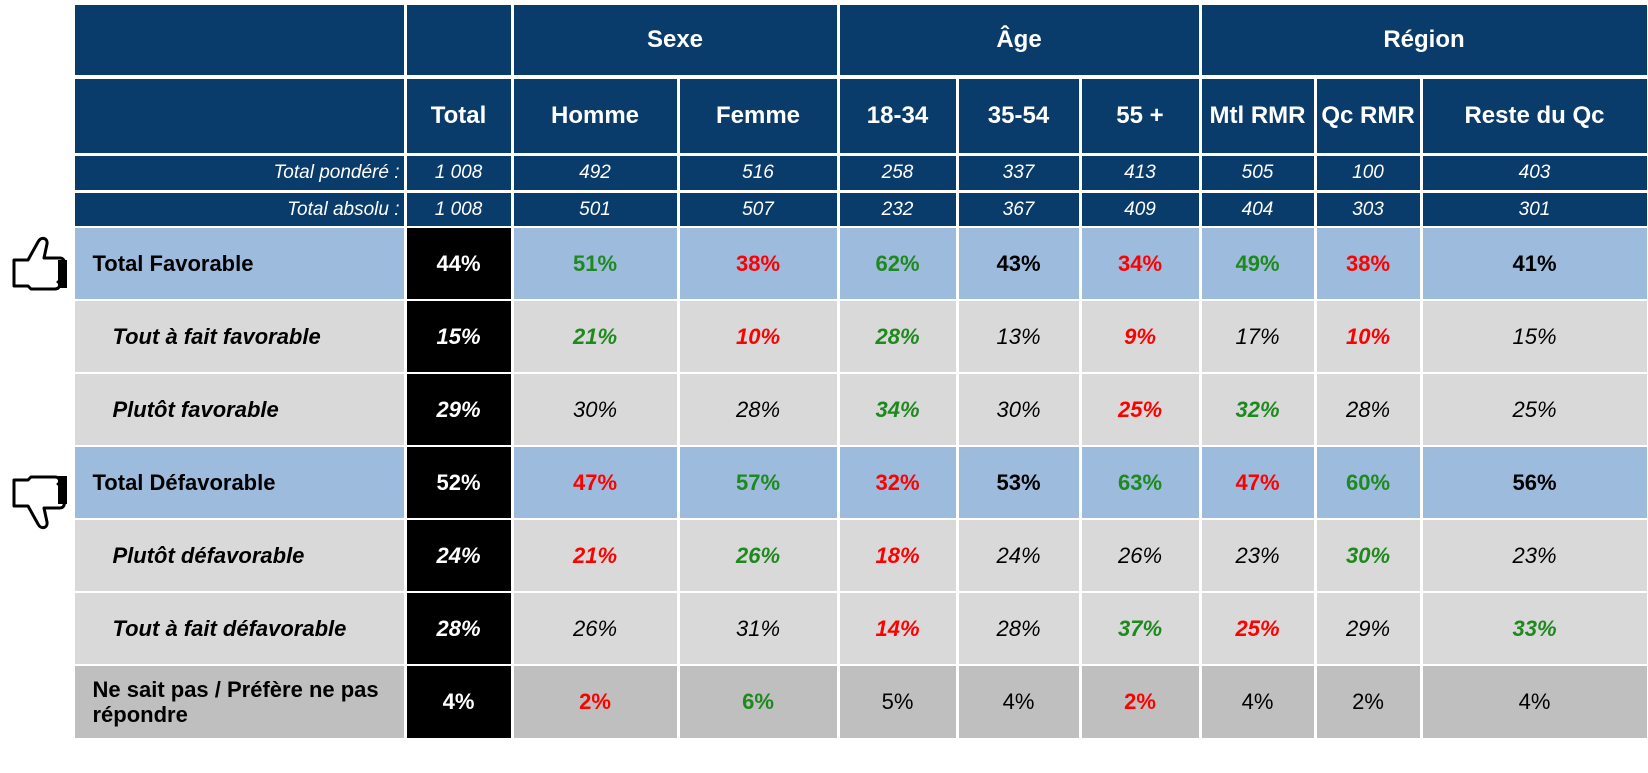  I want to click on row-label: Ne sait pas / Préfère ne pas répondre, so click(239, 702).